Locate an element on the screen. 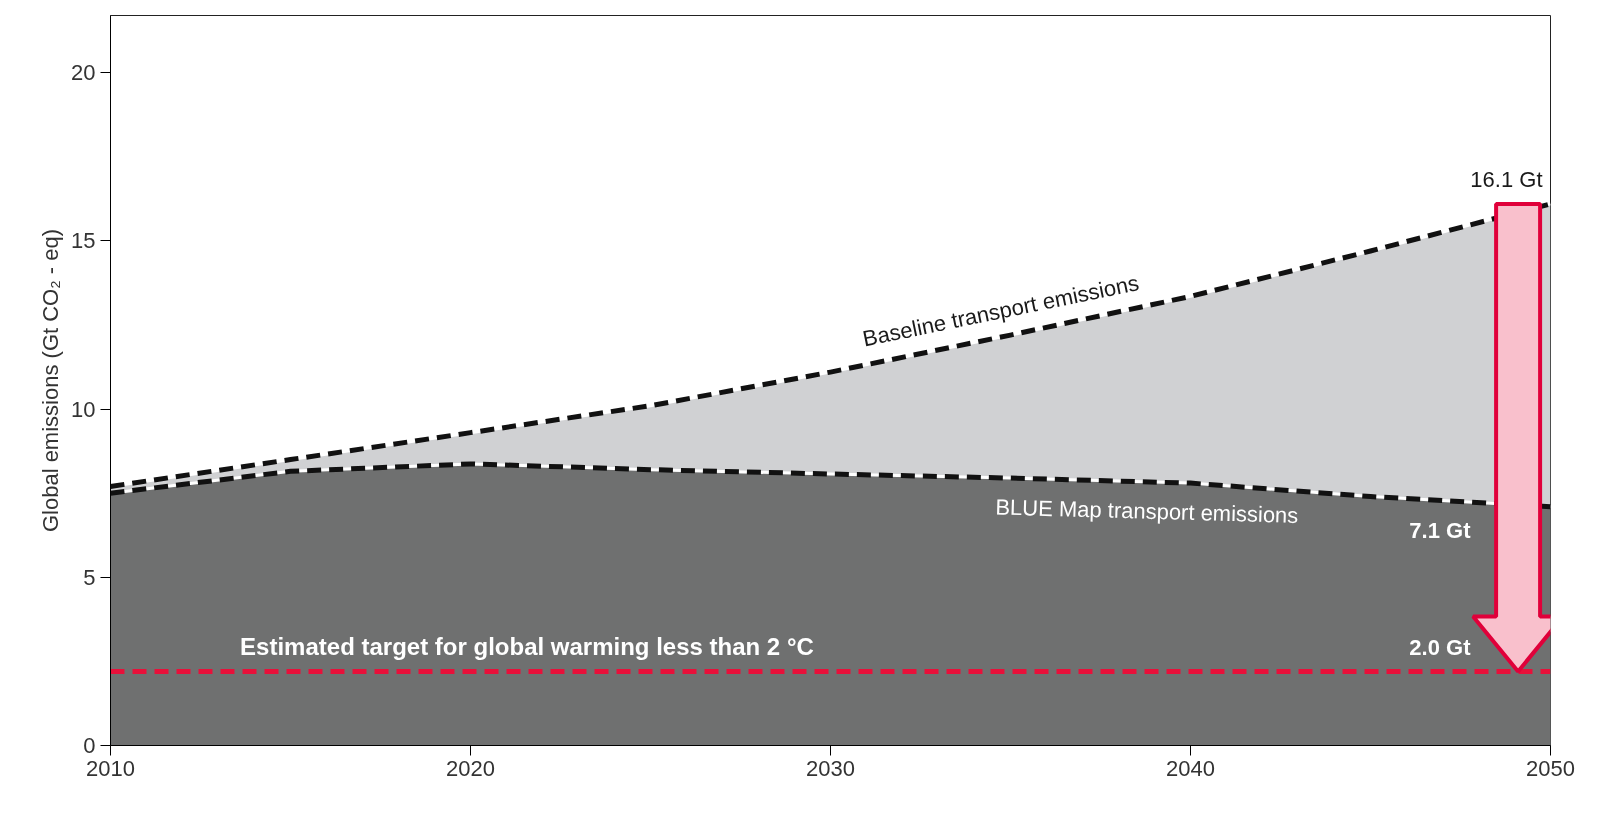  series-label: BLUE Map transport emissions is located at coordinates (1147, 511).